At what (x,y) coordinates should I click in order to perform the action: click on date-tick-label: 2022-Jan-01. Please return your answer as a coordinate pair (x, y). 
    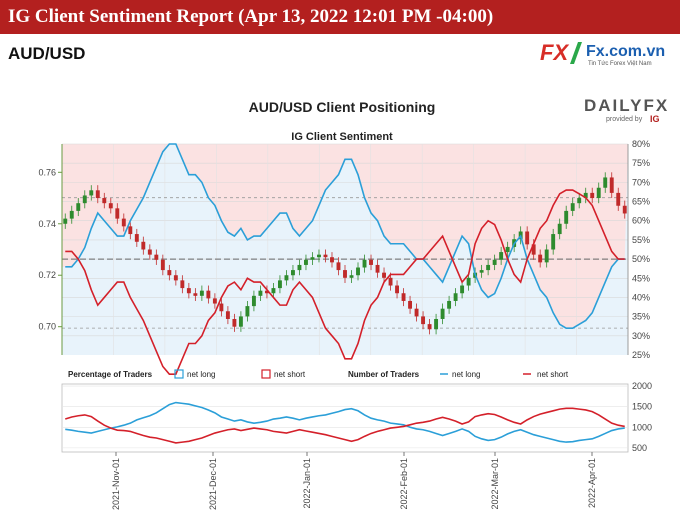
    Looking at the image, I should click on (307, 483).